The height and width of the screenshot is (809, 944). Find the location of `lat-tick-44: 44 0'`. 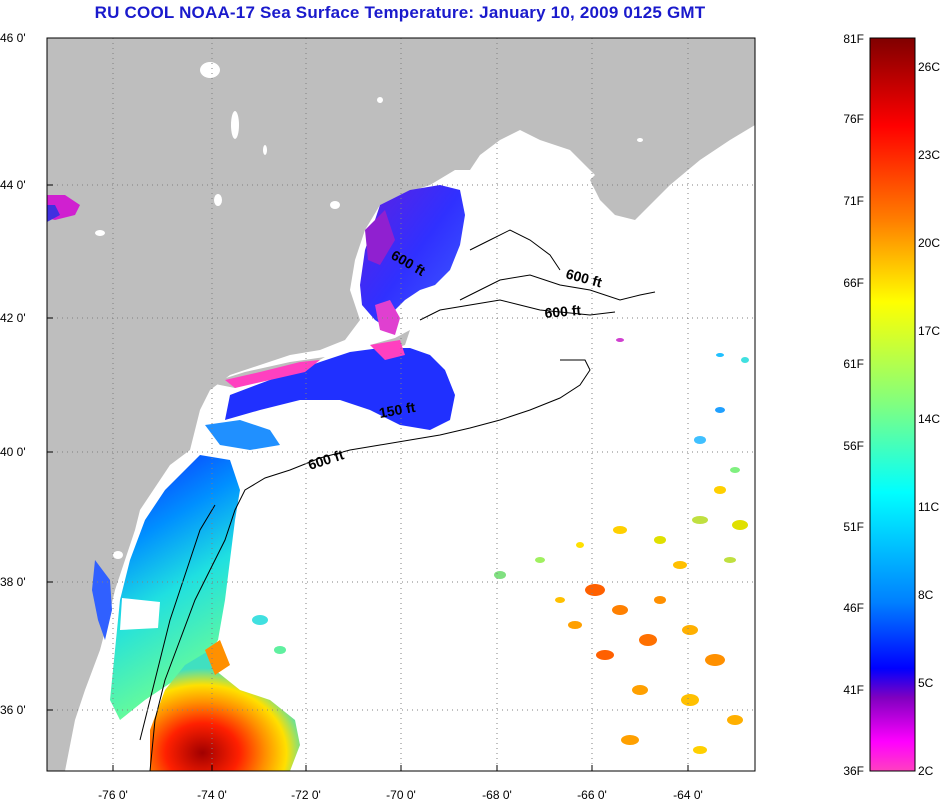

lat-tick-44: 44 0' is located at coordinates (13, 185).